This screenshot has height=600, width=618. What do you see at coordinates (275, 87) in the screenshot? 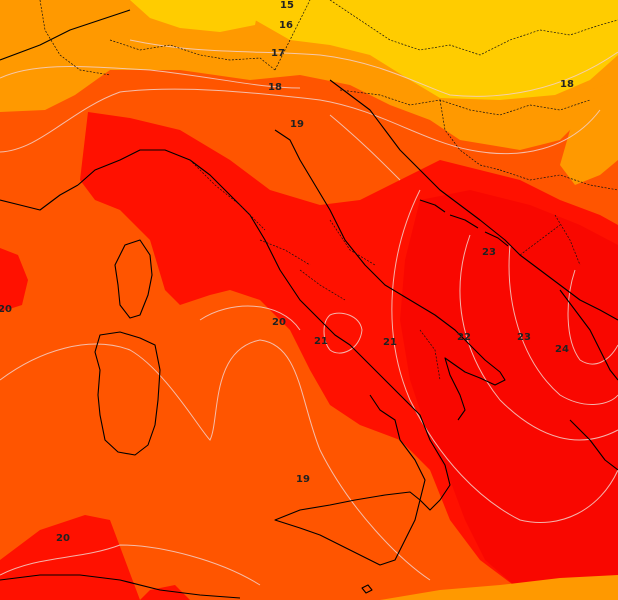
I see `label-18-north: 18` at bounding box center [275, 87].